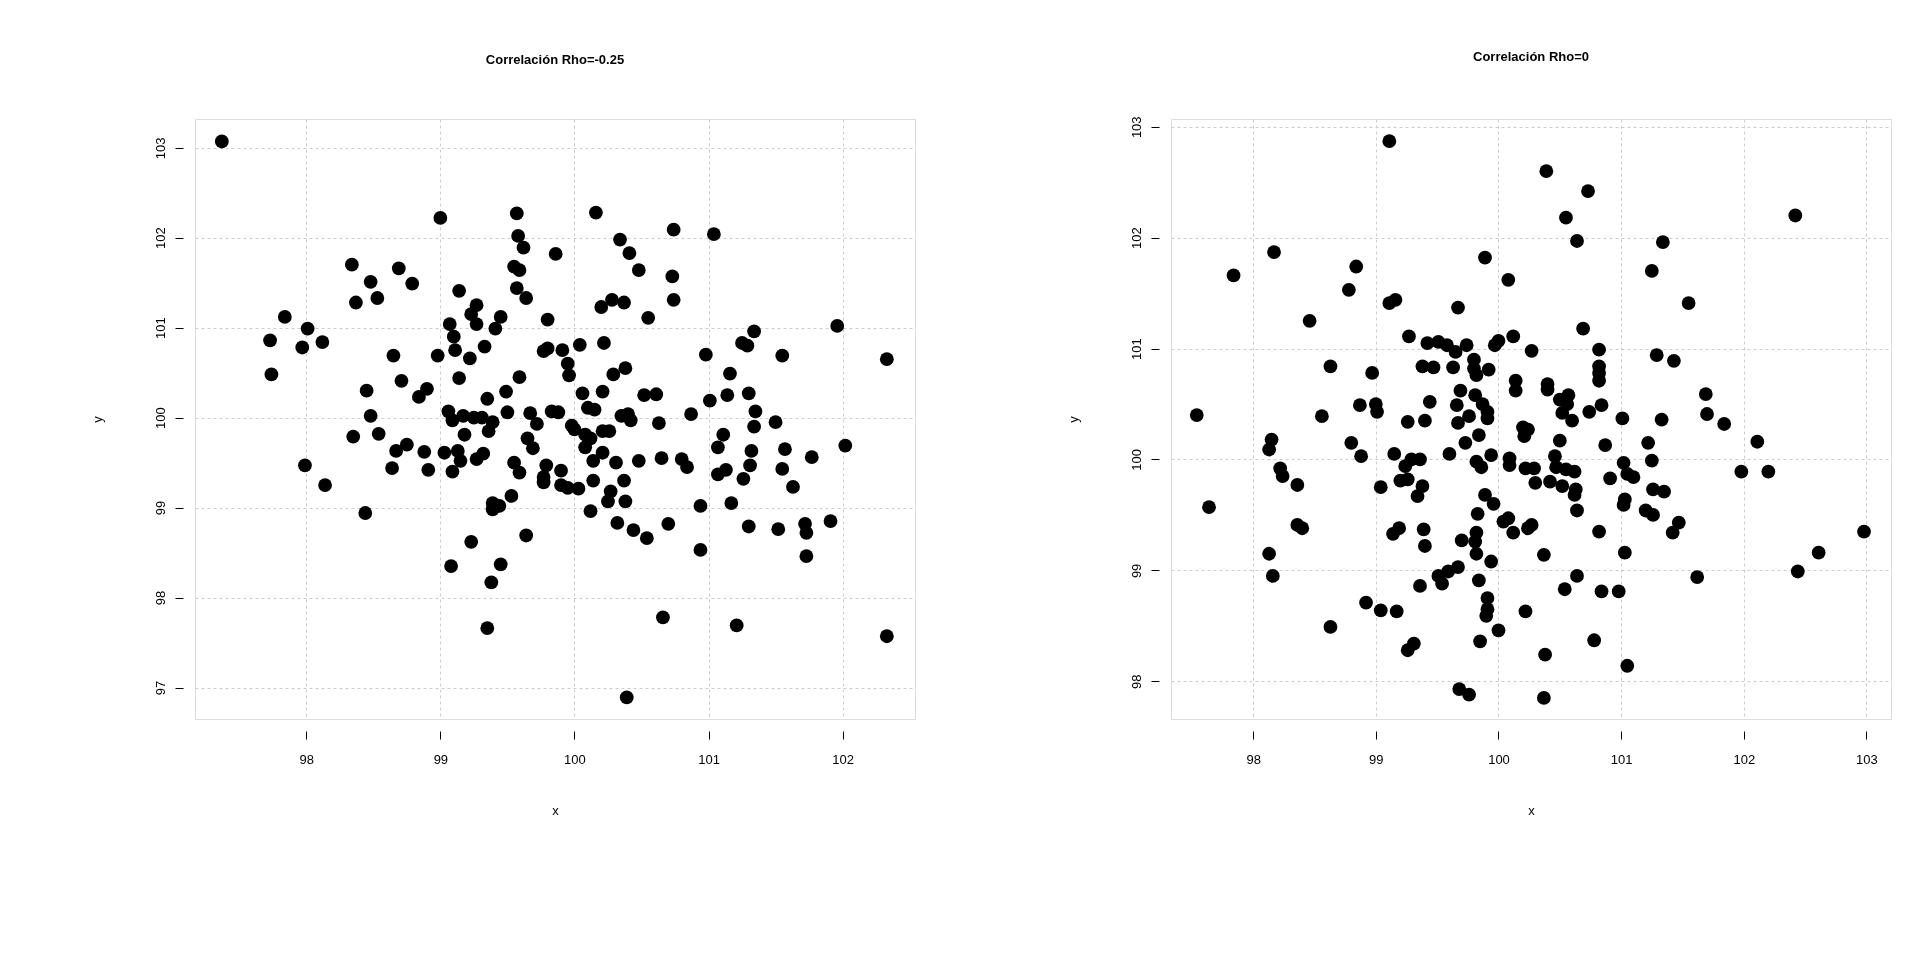 This screenshot has width=1920, height=960. Describe the element at coordinates (160, 688) in the screenshot. I see `y-tick-label: 97` at that location.